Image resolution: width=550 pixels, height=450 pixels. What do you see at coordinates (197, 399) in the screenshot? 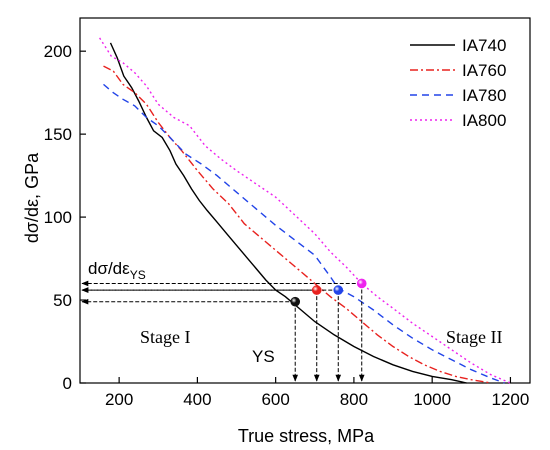
I see `x-tick-label: 400` at bounding box center [197, 399].